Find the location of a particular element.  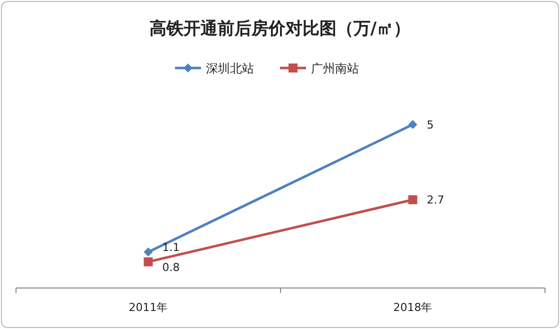

chart-title: 高铁开通前后房价对比图（万/㎡） is located at coordinates (280, 29).